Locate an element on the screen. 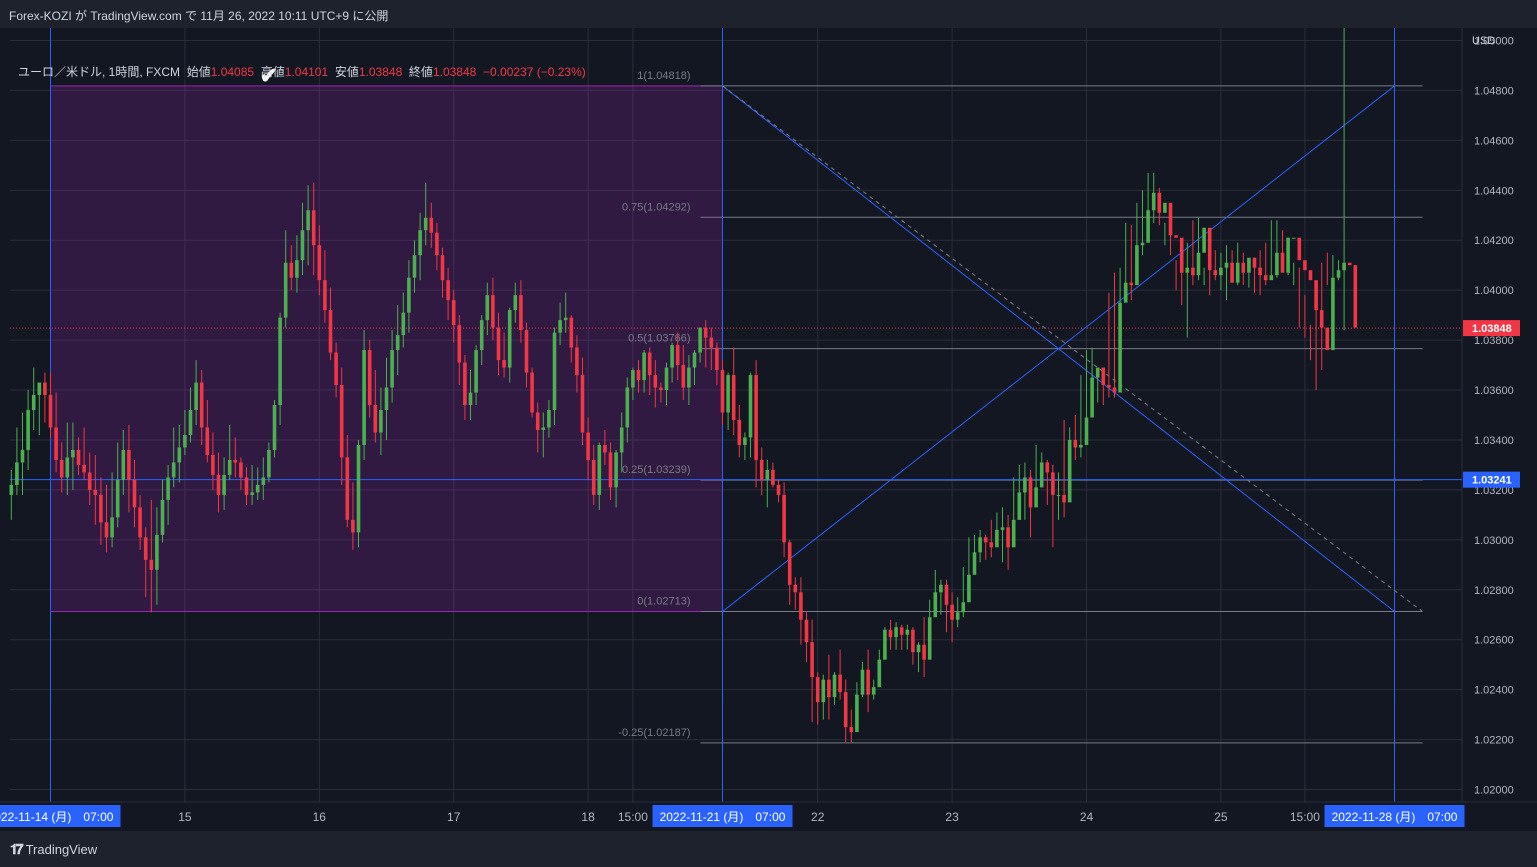  price-tick-label: 1.02200 is located at coordinates (1494, 741).